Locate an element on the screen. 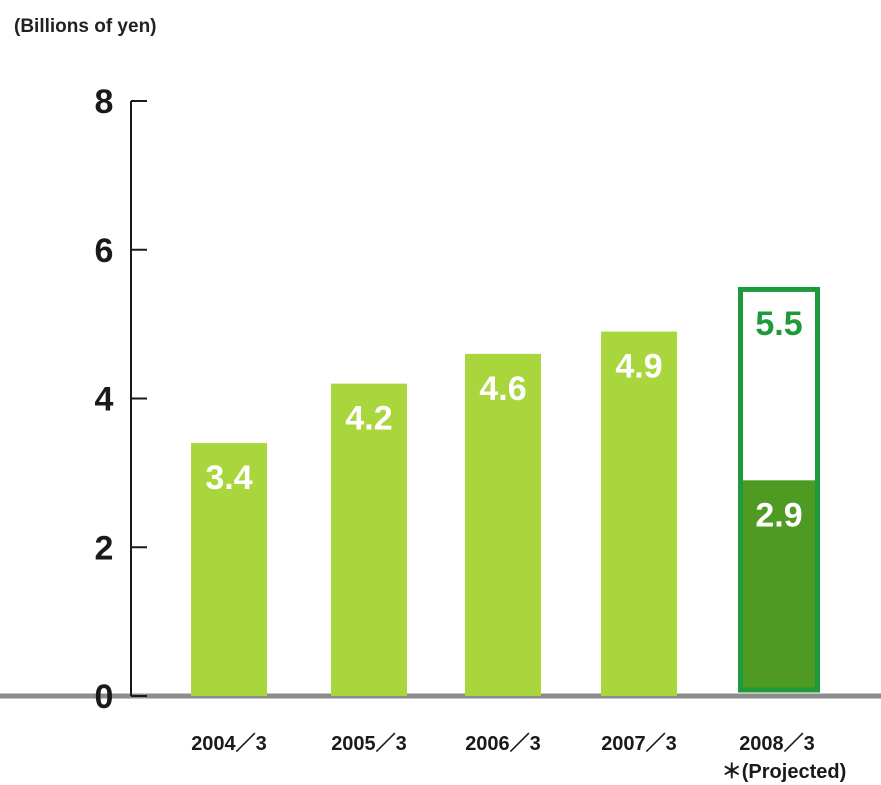 The width and height of the screenshot is (881, 785). x-category-label: 2008／3 is located at coordinates (777, 743).